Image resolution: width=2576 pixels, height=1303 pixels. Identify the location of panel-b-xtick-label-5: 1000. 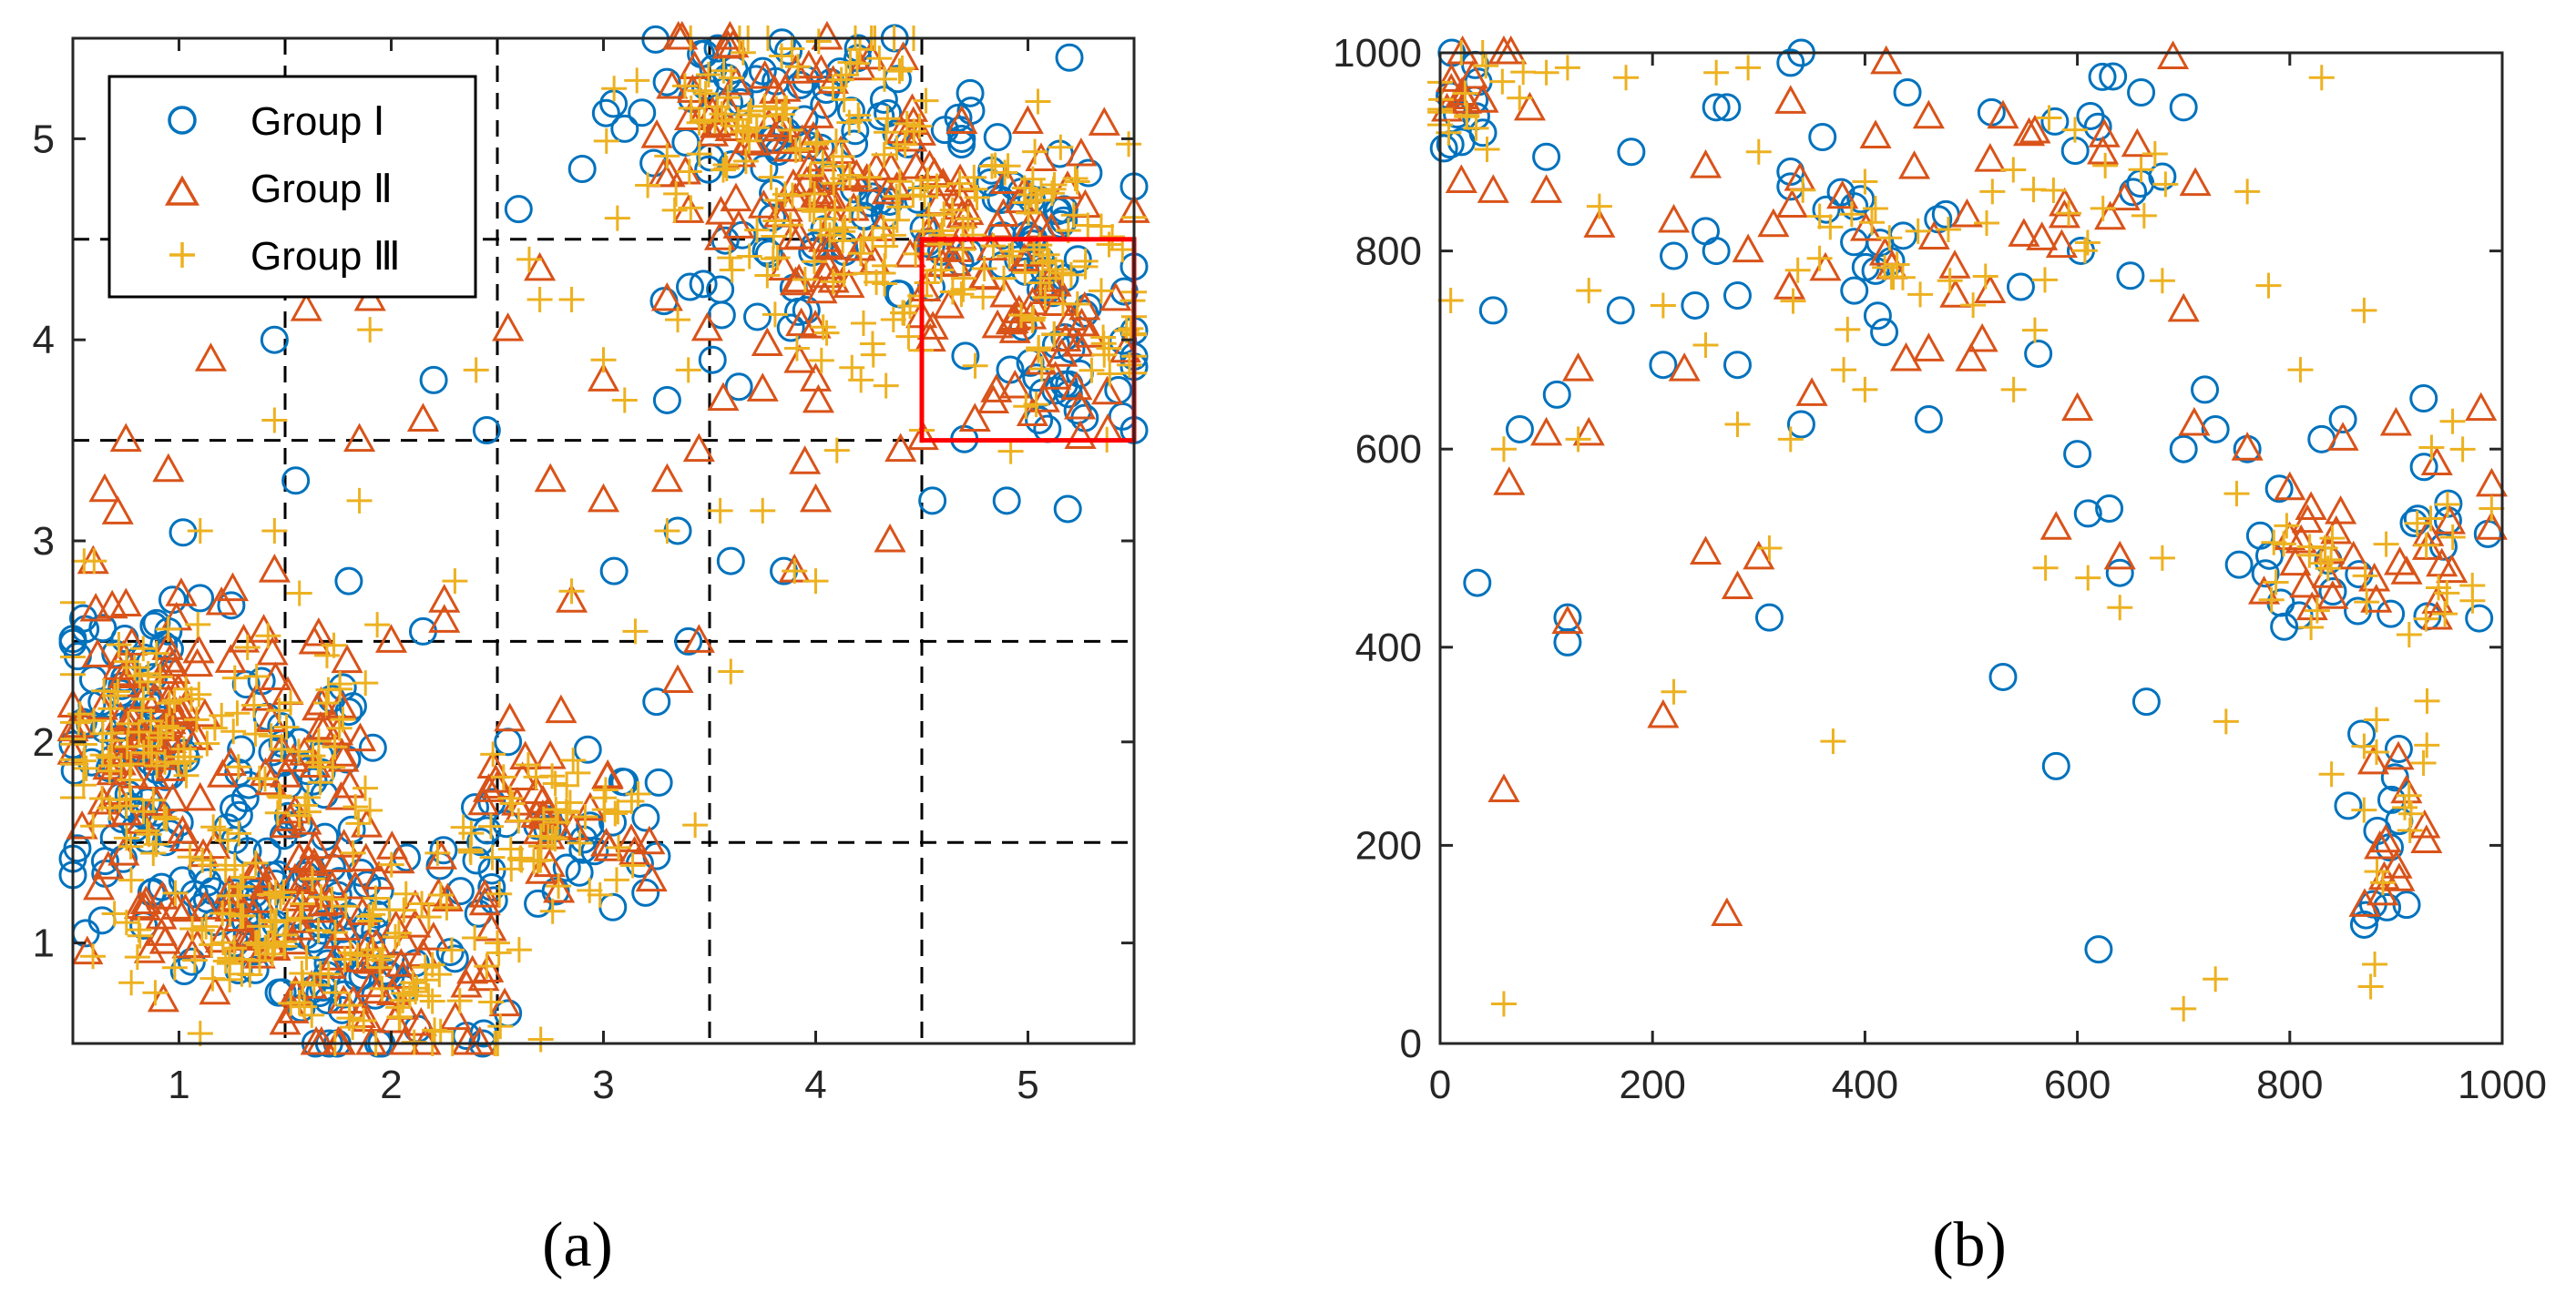
(2502, 1085).